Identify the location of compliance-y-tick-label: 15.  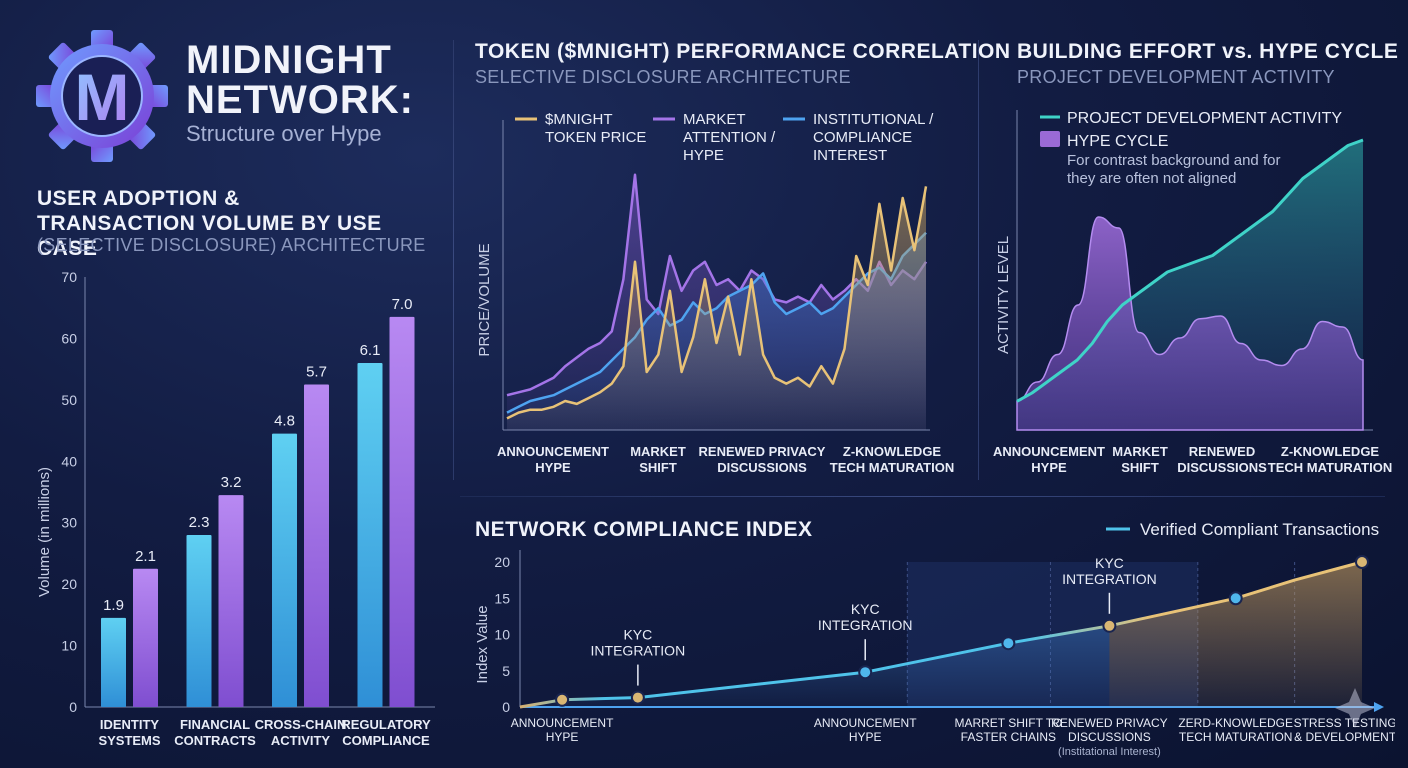
(502, 598).